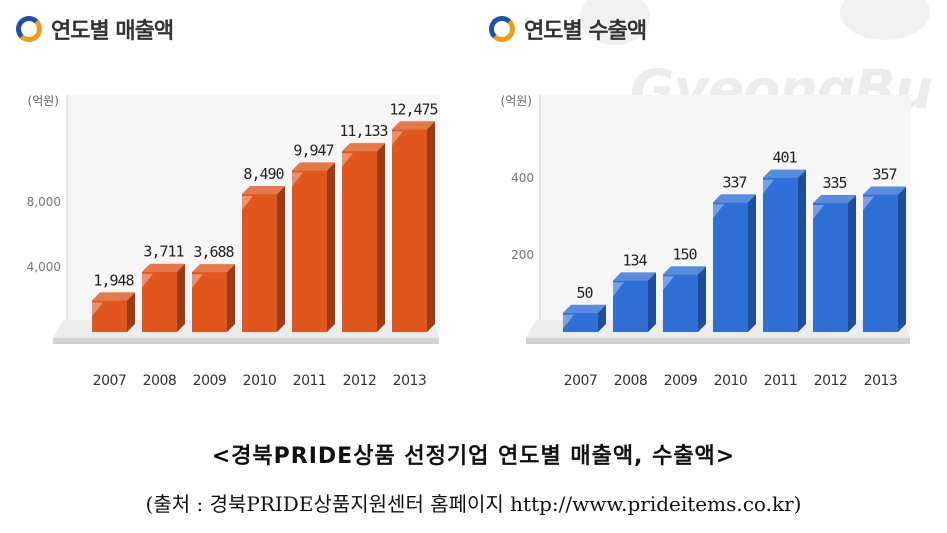 The height and width of the screenshot is (533, 947). I want to click on data-label: 3,688, so click(213, 252).